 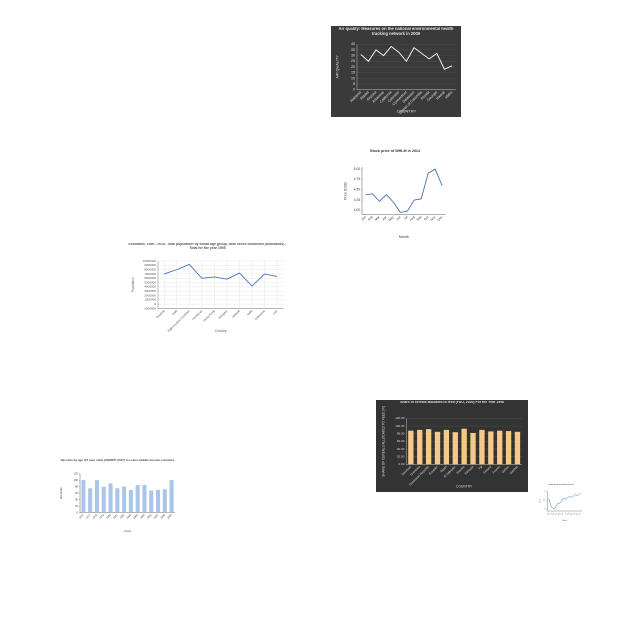 What do you see at coordinates (149, 516) in the screenshot?
I see `x-tick-label: 1986` at bounding box center [149, 516].